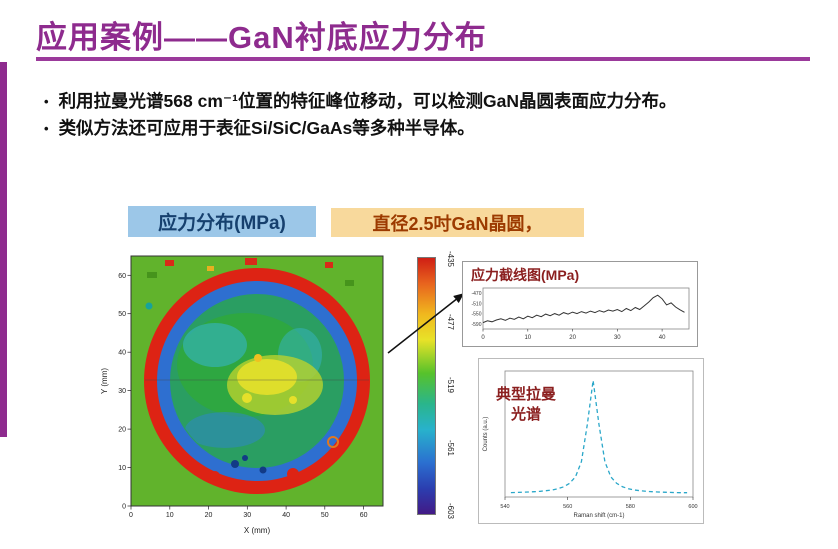 This screenshot has height=549, width=838. Describe the element at coordinates (504, 507) in the screenshot. I see `svg-text: 540` at that location.